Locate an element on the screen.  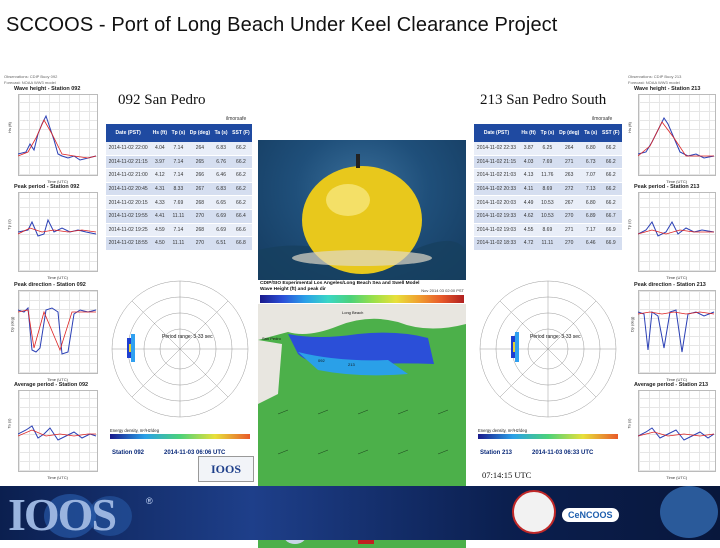
table-cell: 6.25 is located at coordinates (547, 149).